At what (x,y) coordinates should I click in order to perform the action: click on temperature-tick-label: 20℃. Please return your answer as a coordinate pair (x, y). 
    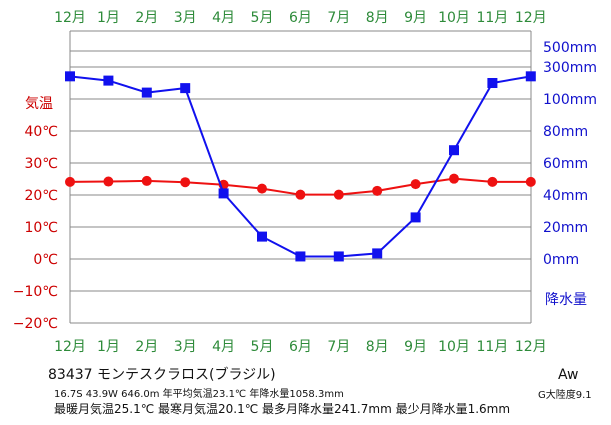
    Looking at the image, I should click on (41, 196).